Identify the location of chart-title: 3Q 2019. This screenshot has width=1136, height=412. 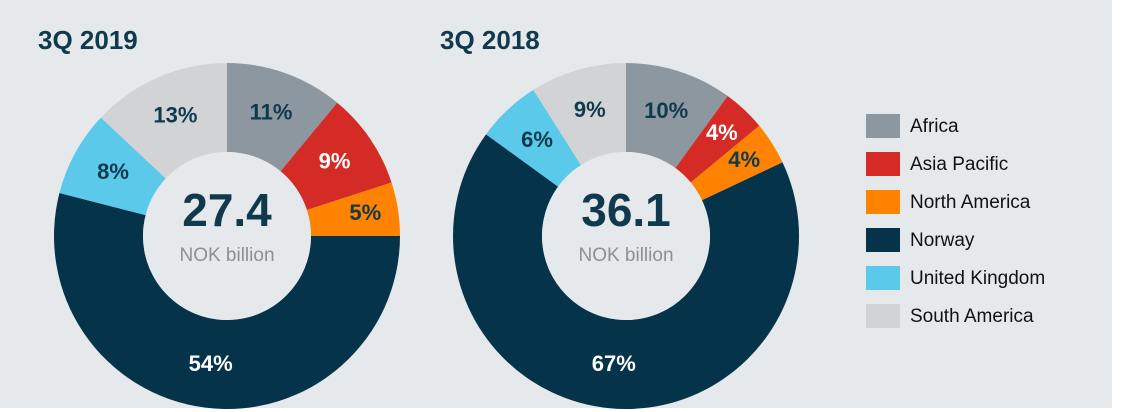
(88, 40).